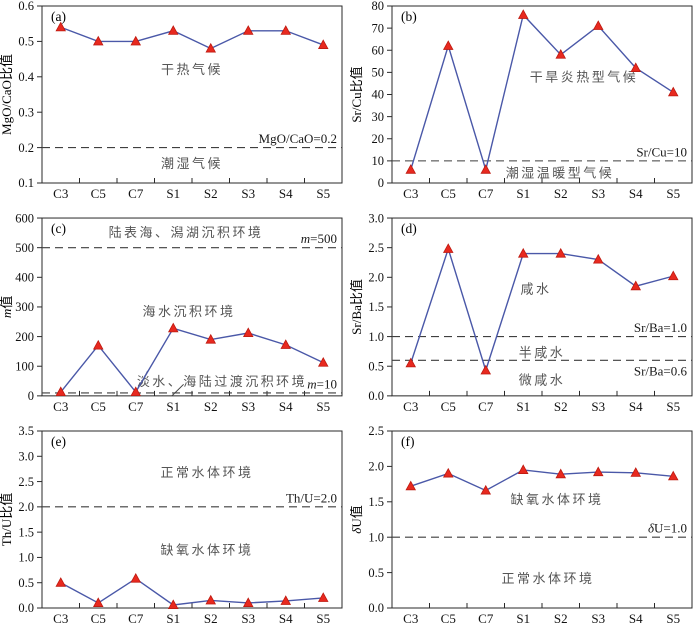  Describe the element at coordinates (26, 482) in the screenshot. I see `y-tick-label: 2.5` at that location.